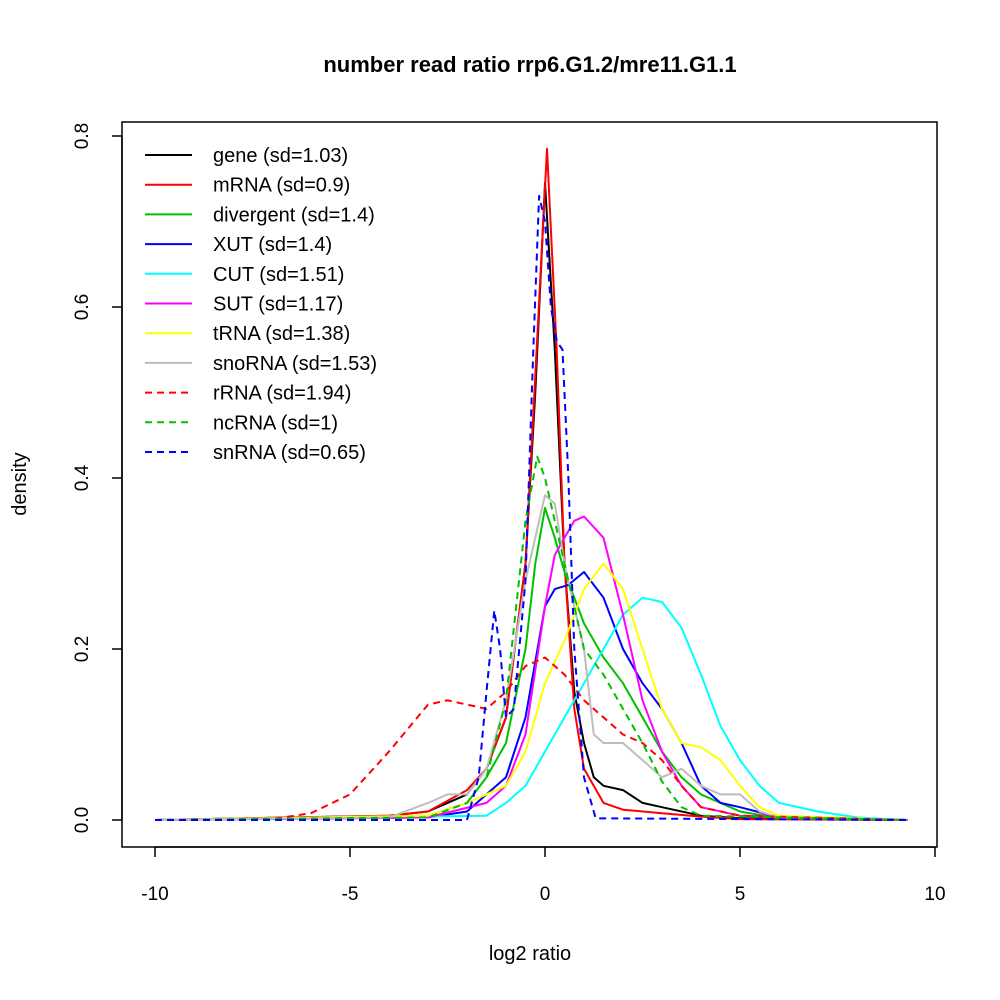 This screenshot has height=1000, width=1000. I want to click on chart-title: number read ratio rrp6.G1.2/mre11.G1.1, so click(529, 64).